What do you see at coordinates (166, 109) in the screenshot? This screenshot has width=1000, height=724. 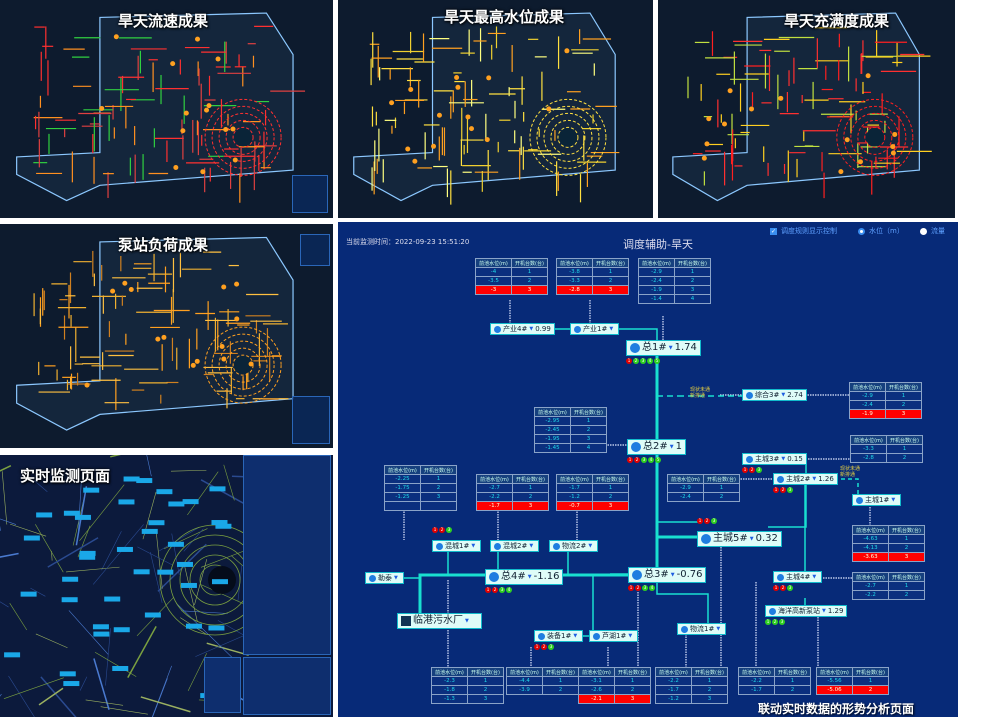 I see `map-panel-flow-speed: 旱天流速成果` at bounding box center [166, 109].